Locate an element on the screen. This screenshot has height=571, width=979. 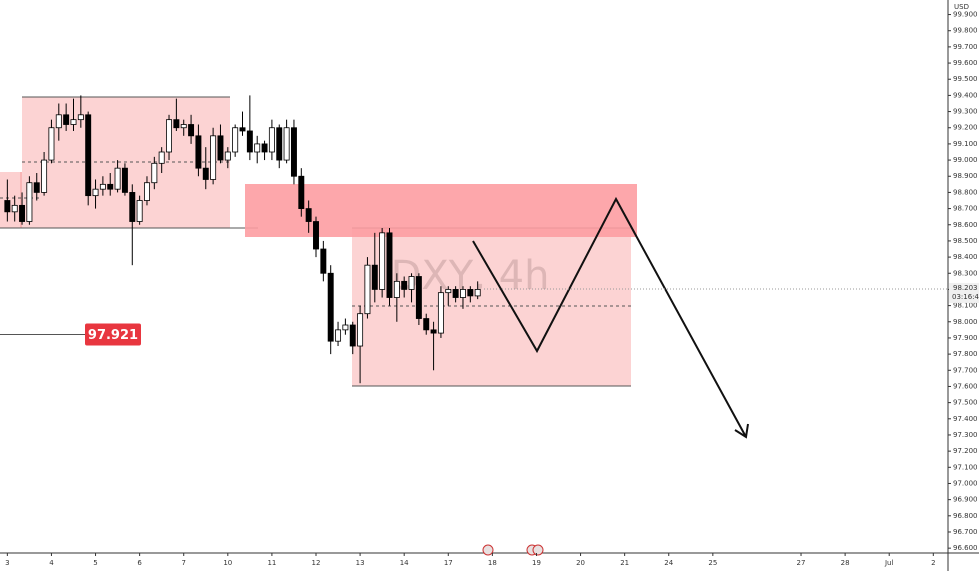
countdown: 03:16:43 is located at coordinates (965, 297).